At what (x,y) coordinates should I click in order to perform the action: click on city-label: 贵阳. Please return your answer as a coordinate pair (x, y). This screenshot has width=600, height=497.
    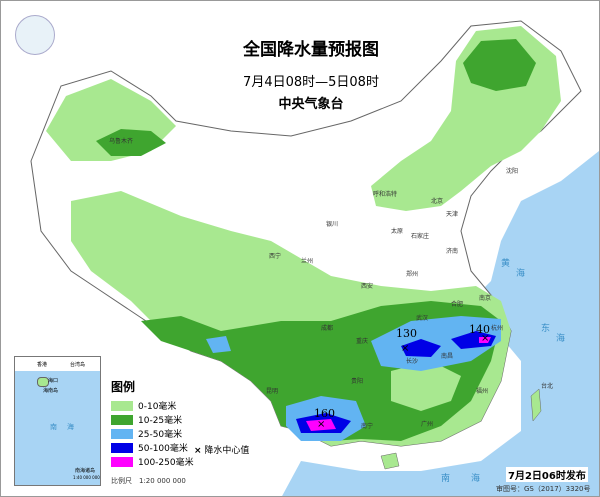
    Looking at the image, I should click on (357, 381).